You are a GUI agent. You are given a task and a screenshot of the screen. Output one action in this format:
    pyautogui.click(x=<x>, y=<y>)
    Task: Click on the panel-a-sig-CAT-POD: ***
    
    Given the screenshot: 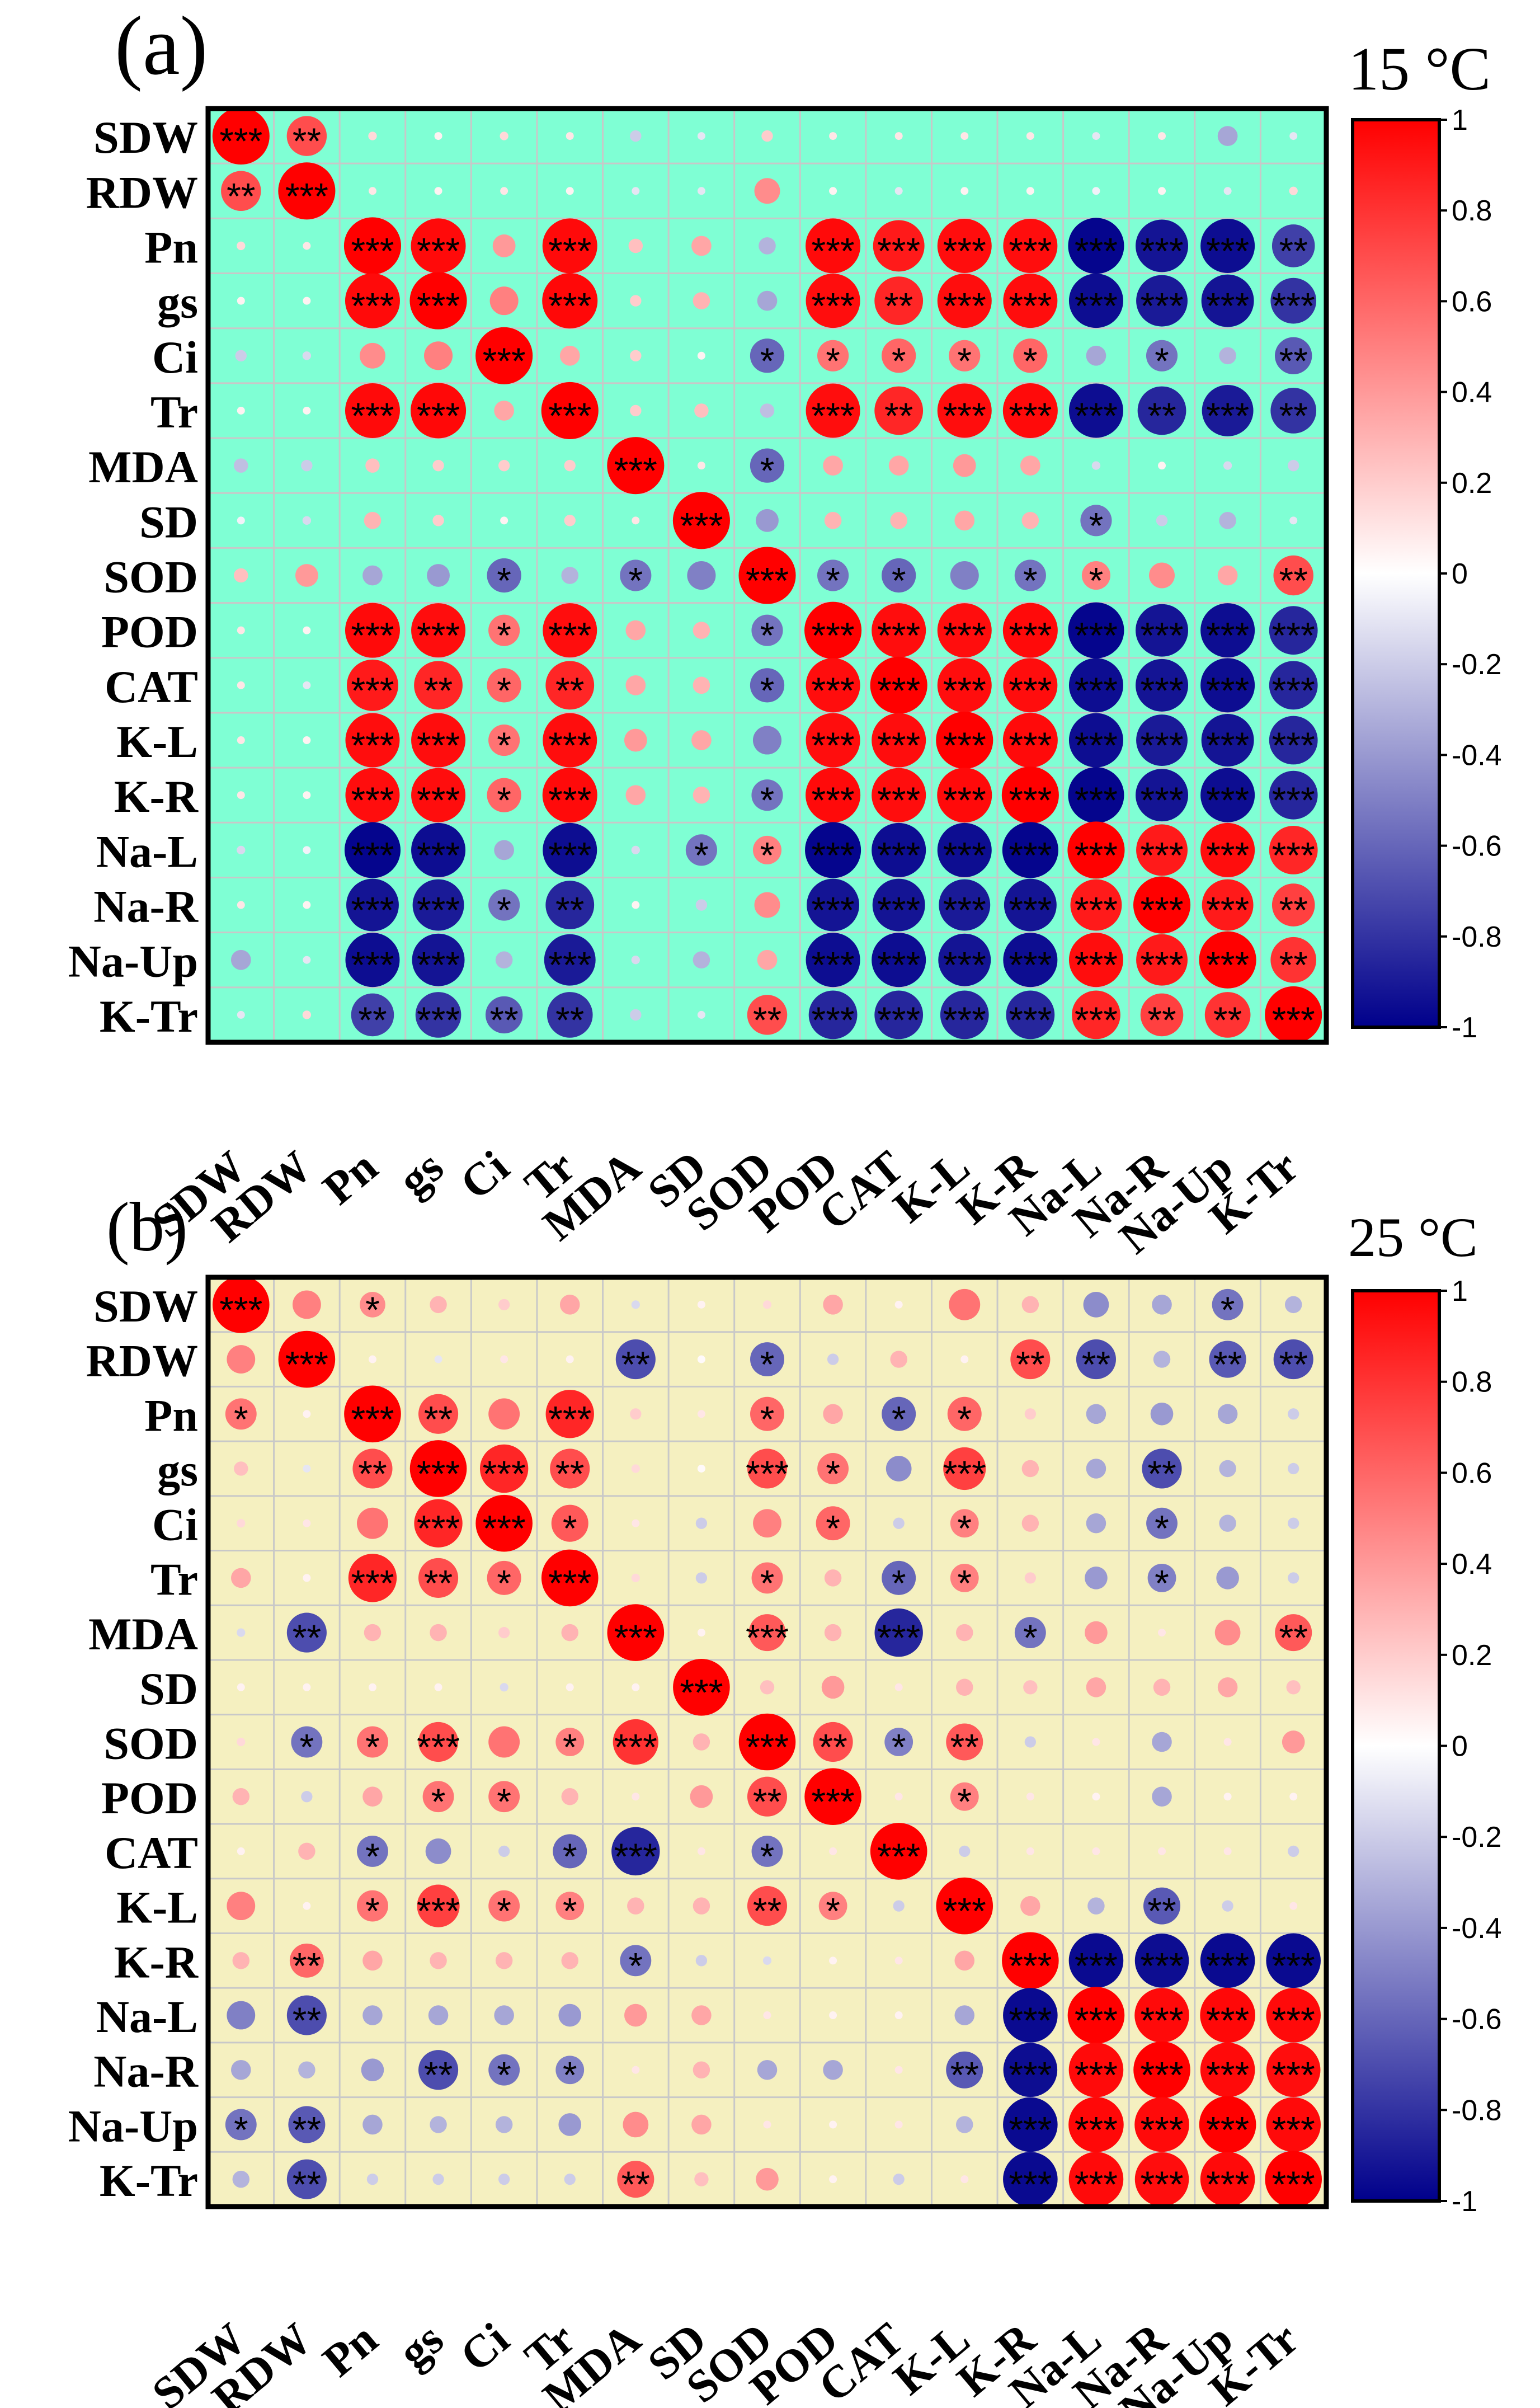 What is the action you would take?
    pyautogui.click(x=833, y=690)
    